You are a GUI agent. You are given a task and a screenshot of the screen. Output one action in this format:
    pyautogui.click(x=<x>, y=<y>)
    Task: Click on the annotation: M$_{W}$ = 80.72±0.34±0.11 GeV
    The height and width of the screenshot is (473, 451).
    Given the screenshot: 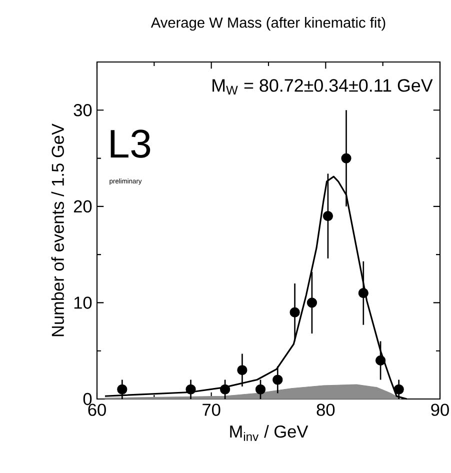 What is the action you would take?
    pyautogui.click(x=322, y=87)
    